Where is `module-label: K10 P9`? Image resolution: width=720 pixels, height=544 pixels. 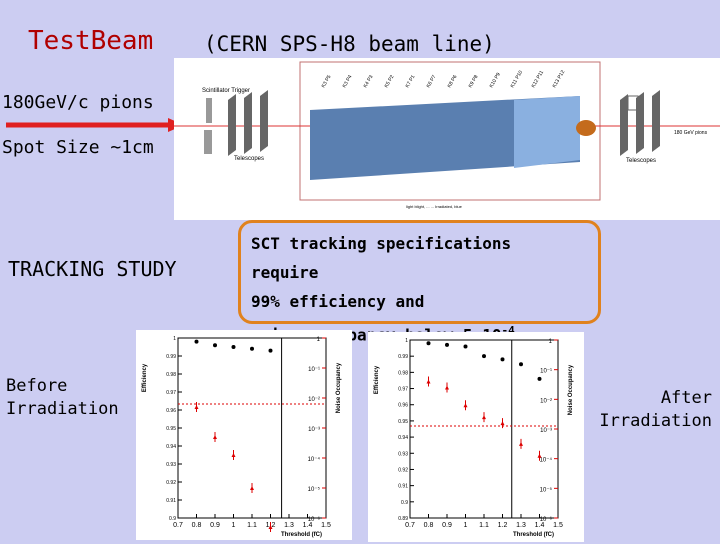 module-label: K10 P9 is located at coordinates (496, 80).